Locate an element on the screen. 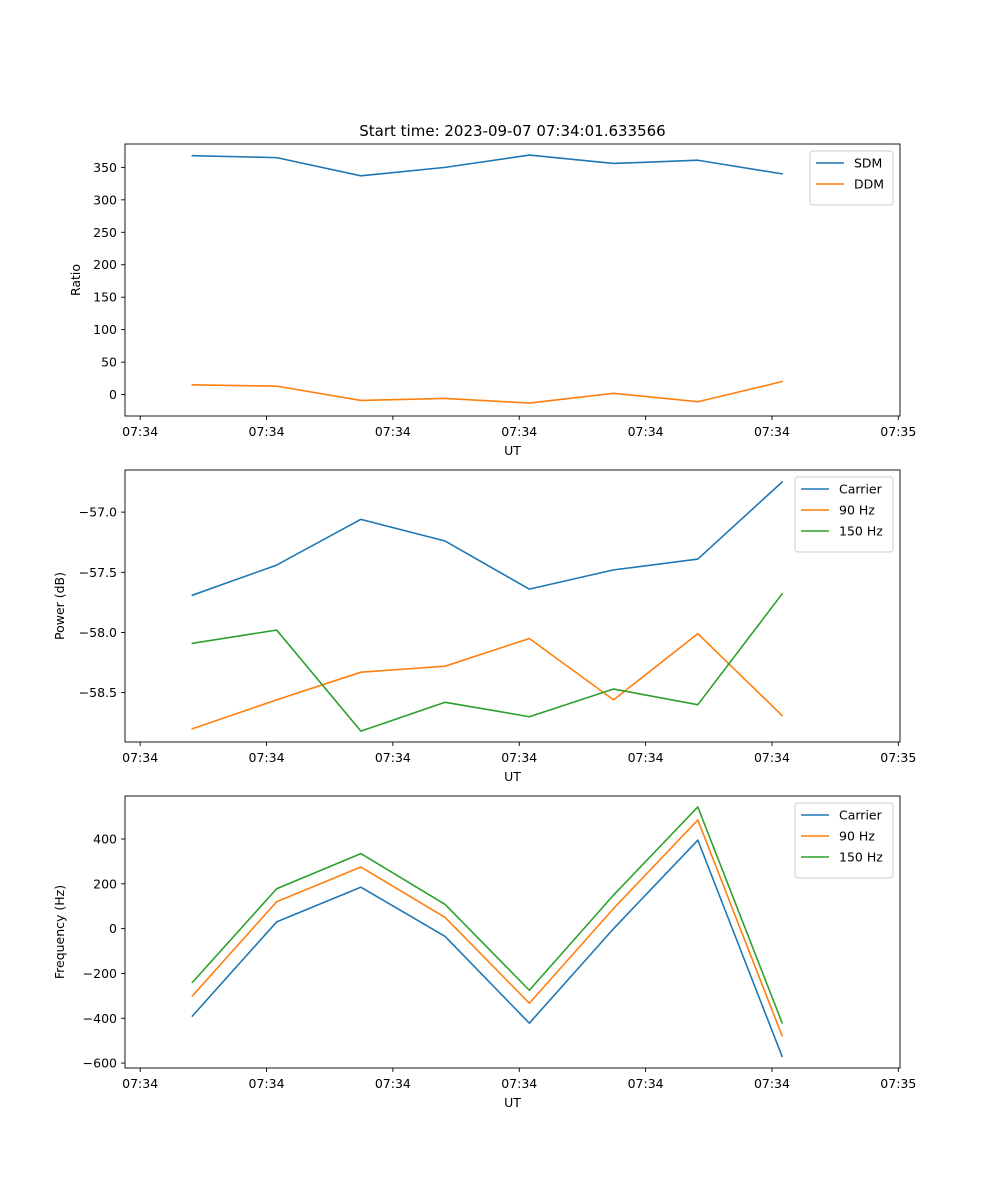 The image size is (1000, 1200). power-legend-label-carrier: Carrier is located at coordinates (861, 489).